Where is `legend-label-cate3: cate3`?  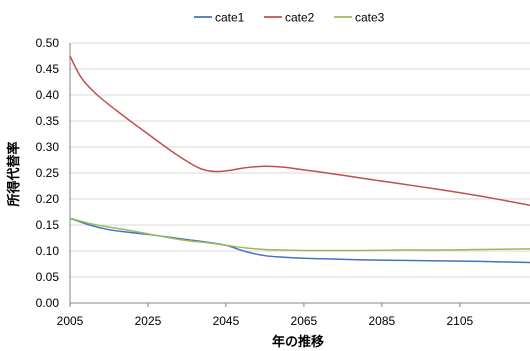 legend-label-cate3: cate3 is located at coordinates (370, 18).